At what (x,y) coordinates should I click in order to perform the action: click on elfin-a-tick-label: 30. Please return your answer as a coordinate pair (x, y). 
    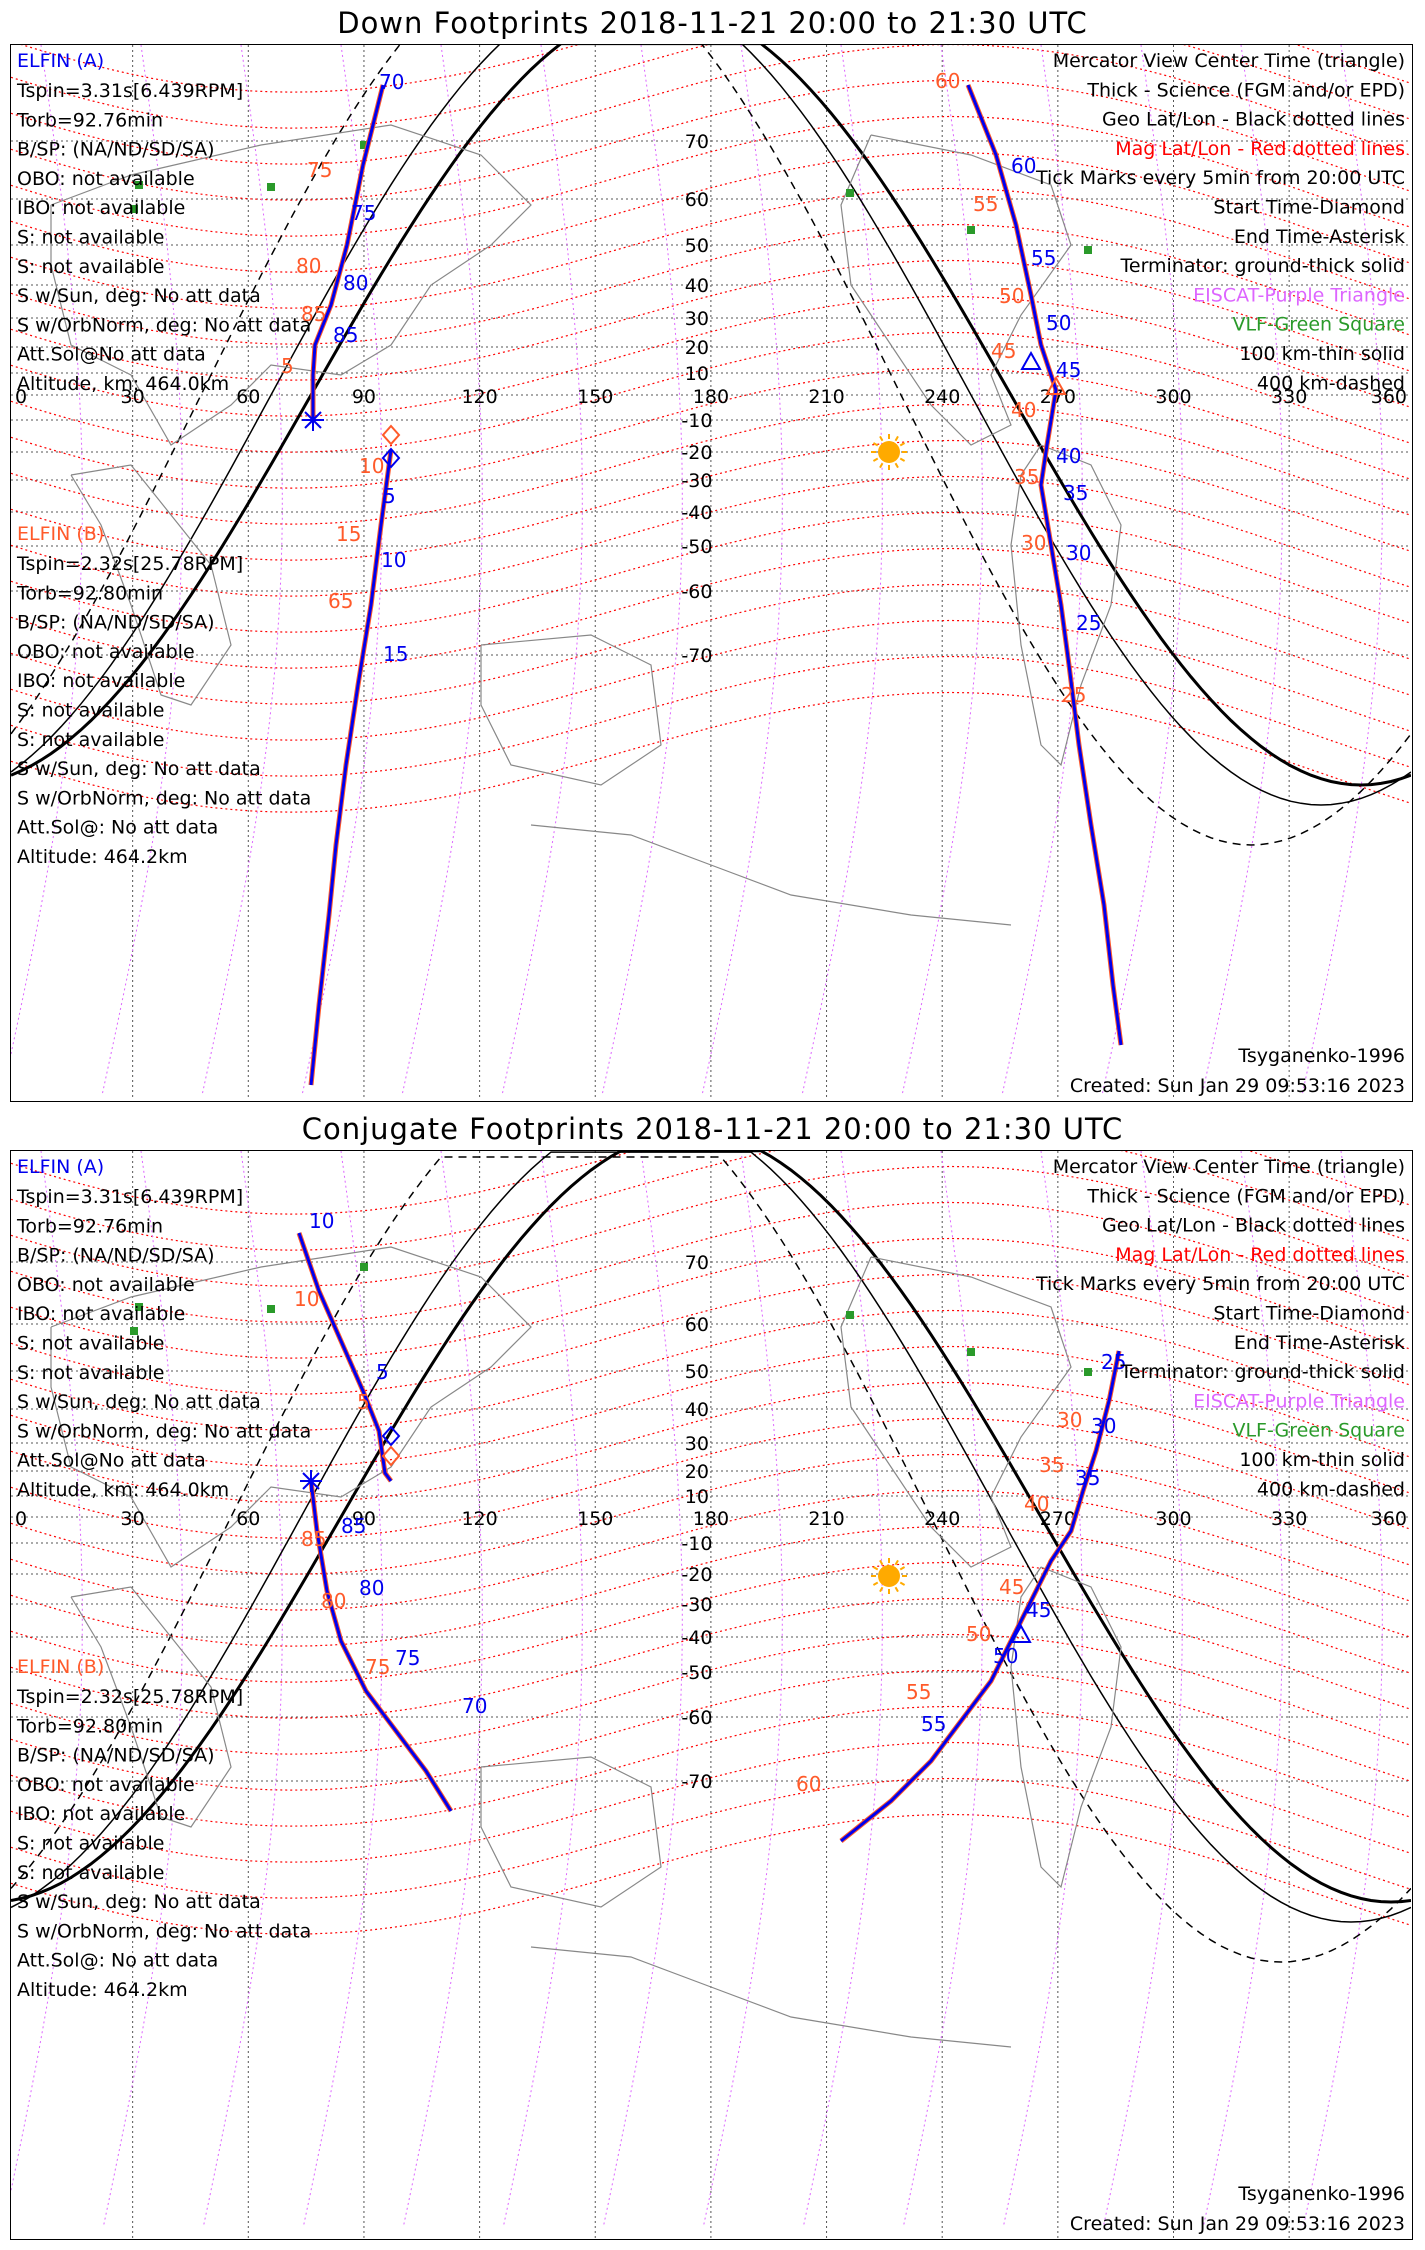
    Looking at the image, I should click on (1078, 553).